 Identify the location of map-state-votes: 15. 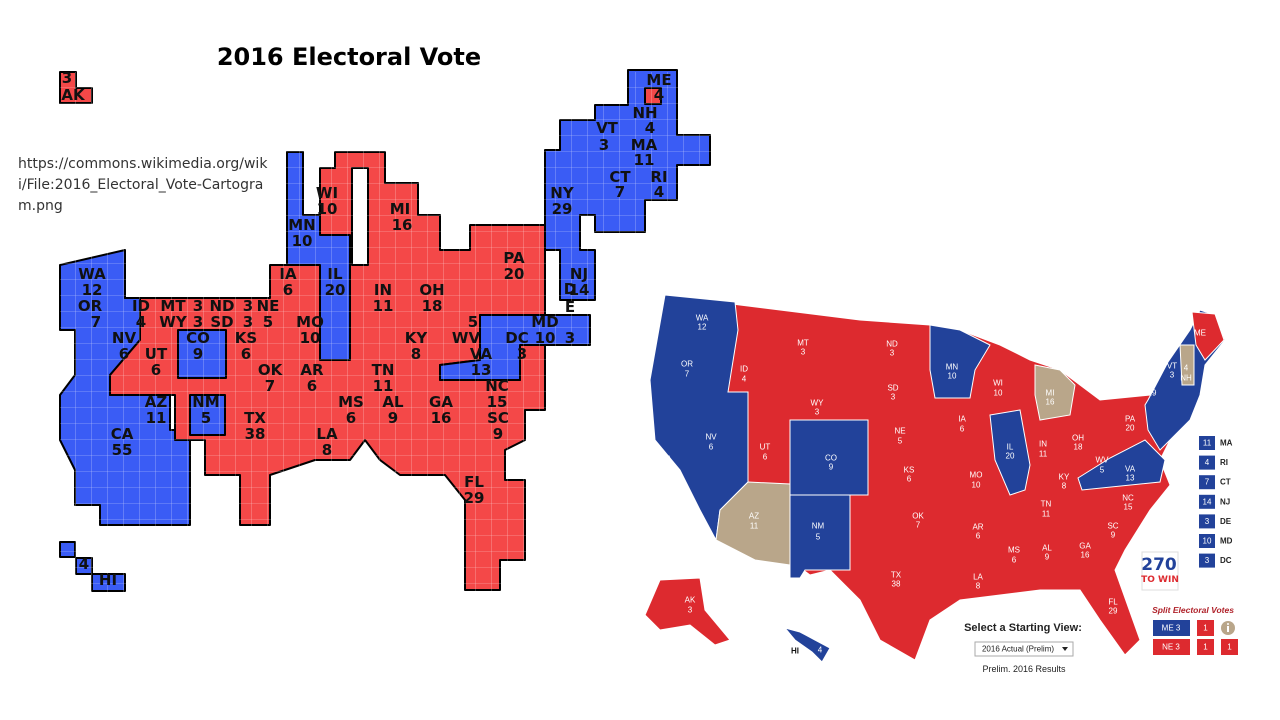
(1128, 507).